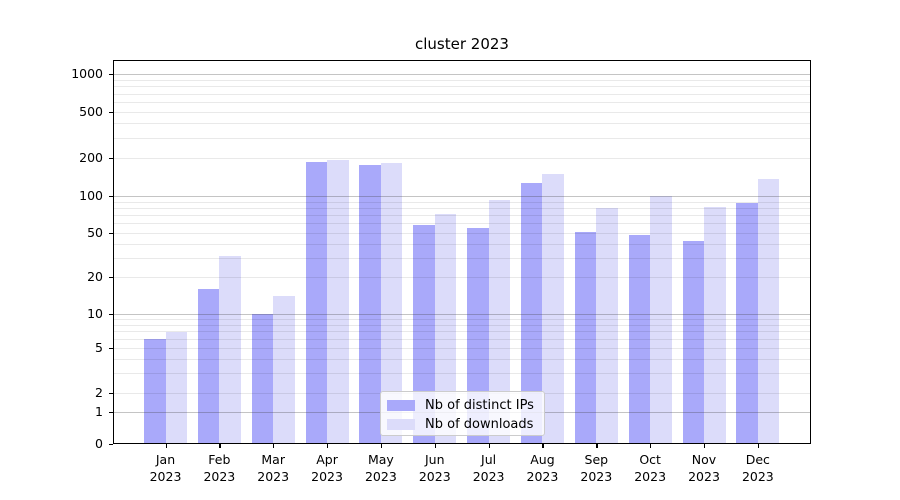 The height and width of the screenshot is (500, 900). I want to click on y-tick-label: 20, so click(95, 276).